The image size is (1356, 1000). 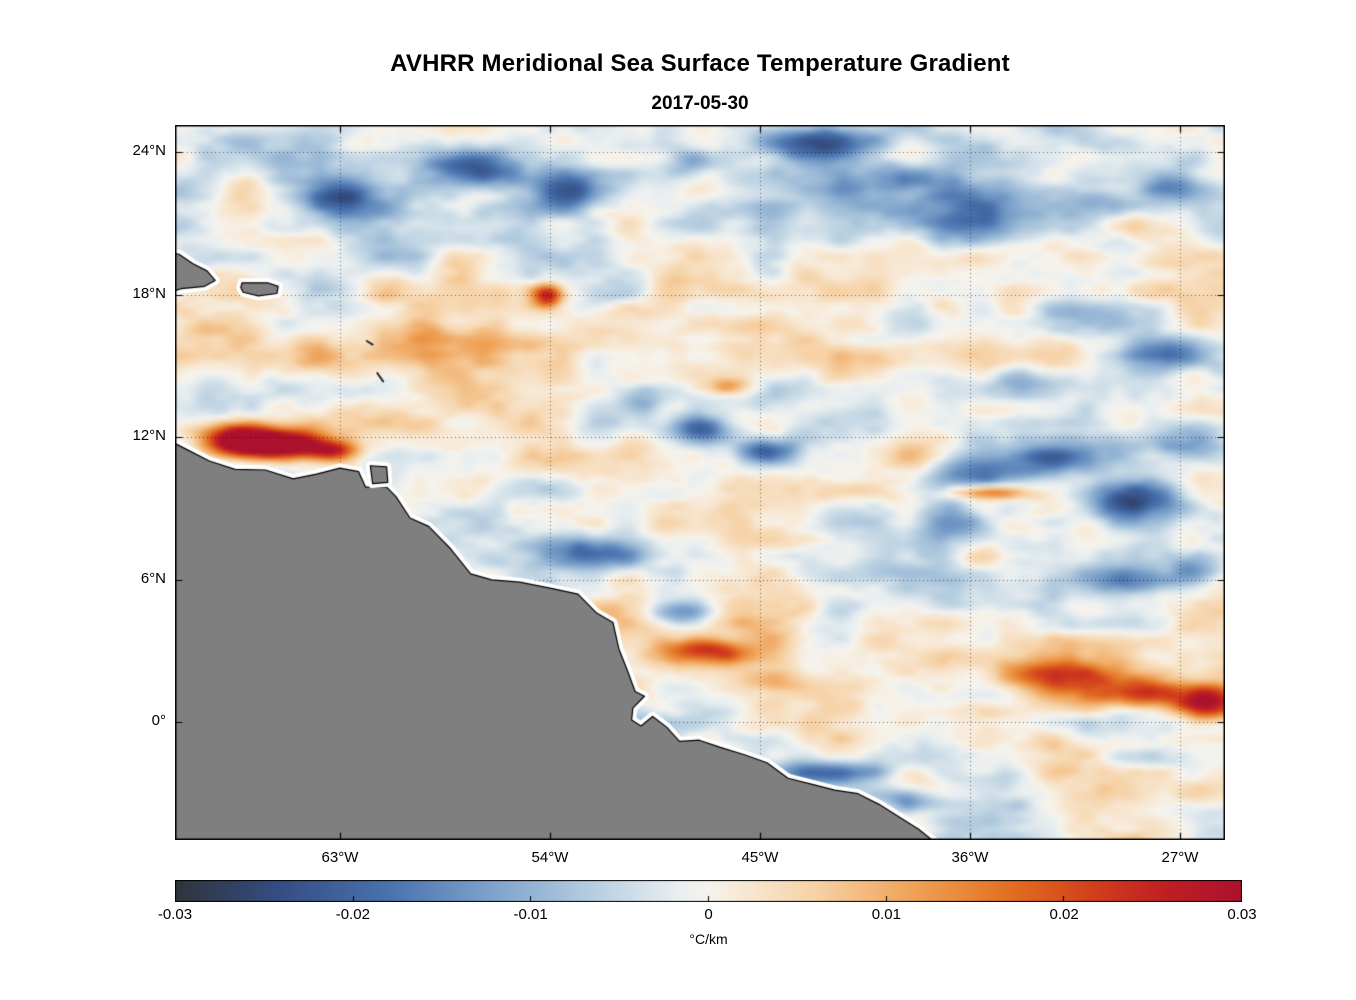 I want to click on colorbar-unit-label: °C/km, so click(x=708, y=939).